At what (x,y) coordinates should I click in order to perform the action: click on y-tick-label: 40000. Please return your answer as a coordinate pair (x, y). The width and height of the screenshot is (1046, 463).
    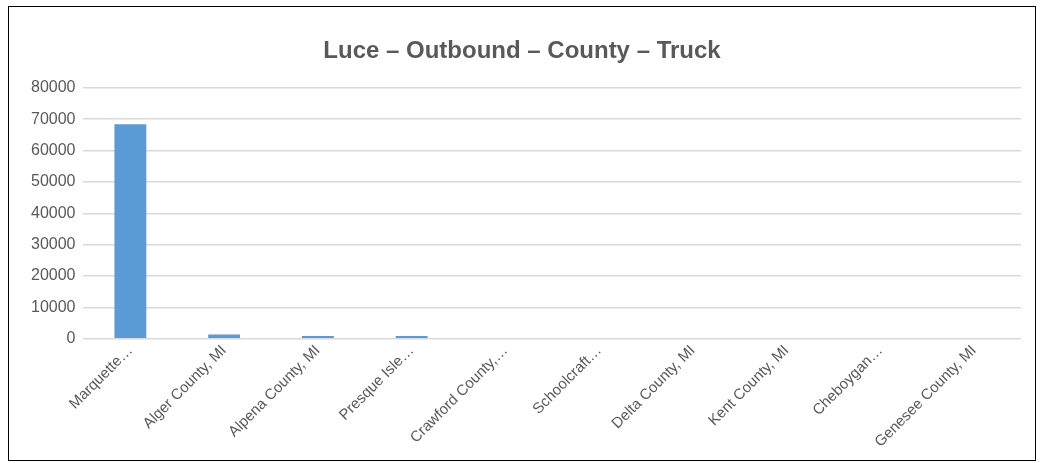
    Looking at the image, I should click on (53, 212).